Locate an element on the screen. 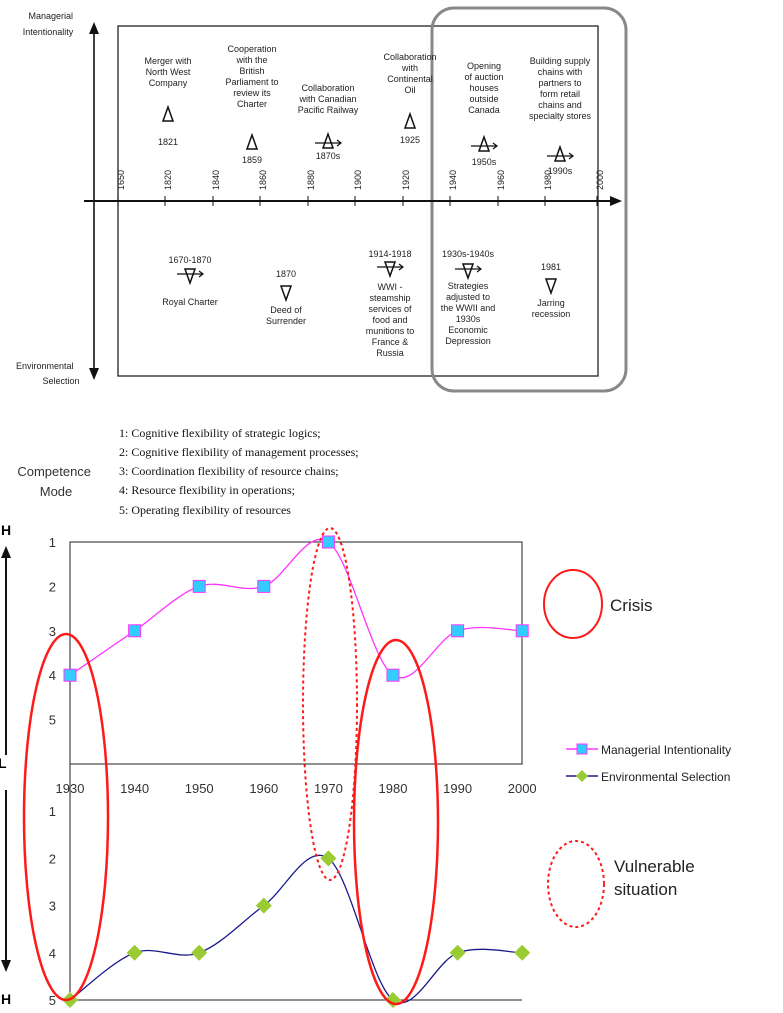 This screenshot has height=1013, width=783. y-tick-label-bottom: 3 is located at coordinates (52, 906).